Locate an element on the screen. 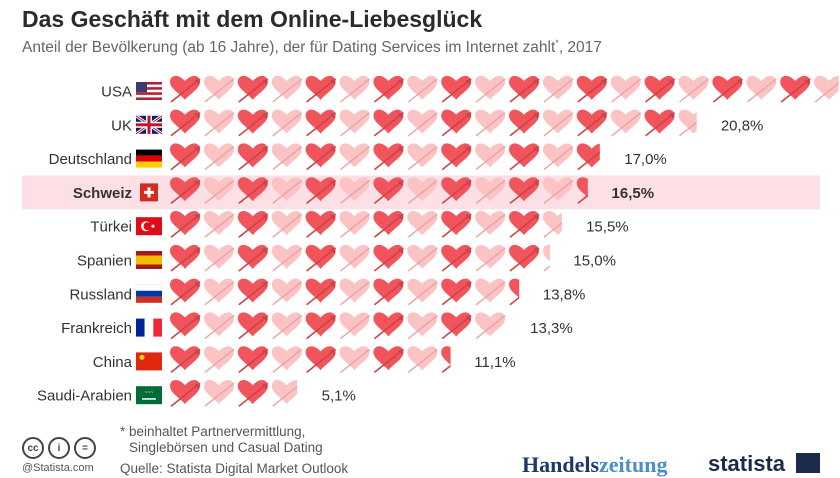  flag-switzerland-icon is located at coordinates (149, 192).